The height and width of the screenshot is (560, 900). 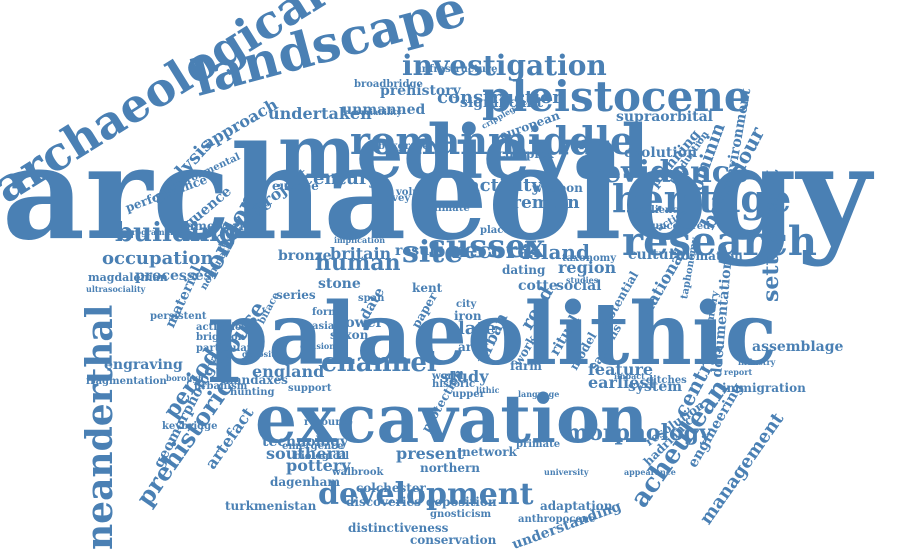 What do you see at coordinates (305, 442) in the screenshot?
I see `word: technology` at bounding box center [305, 442].